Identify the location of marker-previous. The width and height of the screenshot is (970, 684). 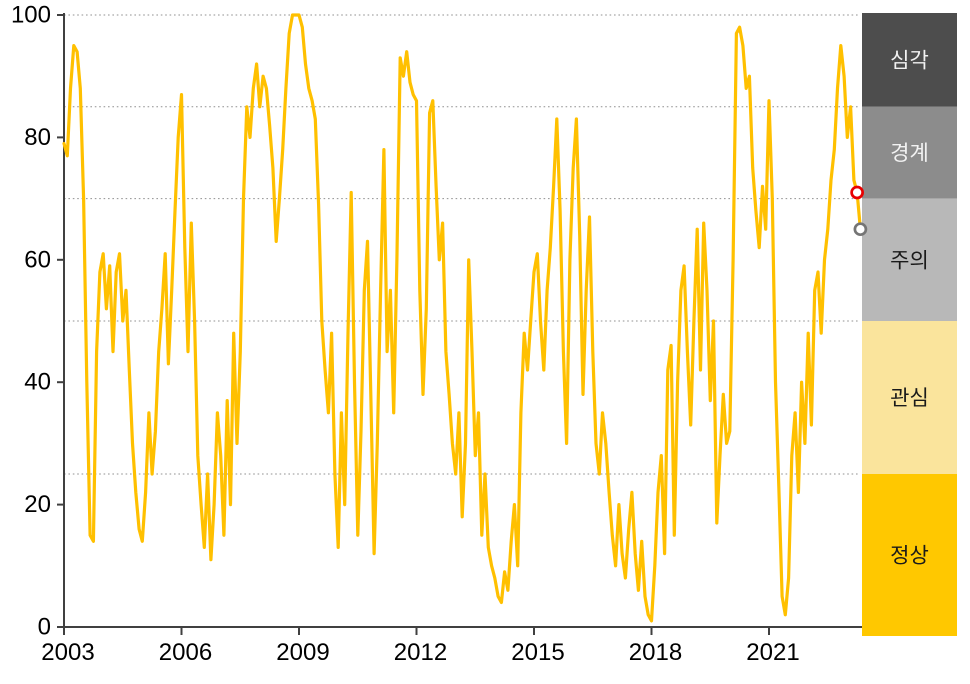
(860, 229).